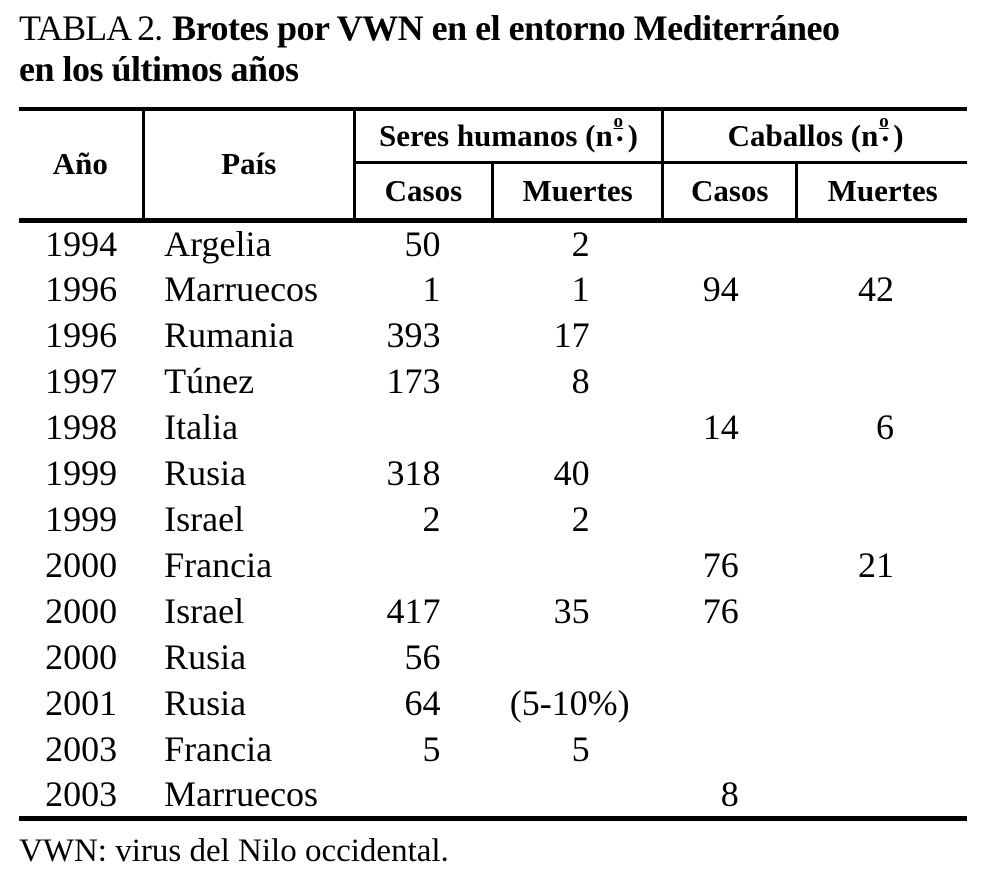  What do you see at coordinates (229, 335) in the screenshot?
I see `cell-country: Rumania` at bounding box center [229, 335].